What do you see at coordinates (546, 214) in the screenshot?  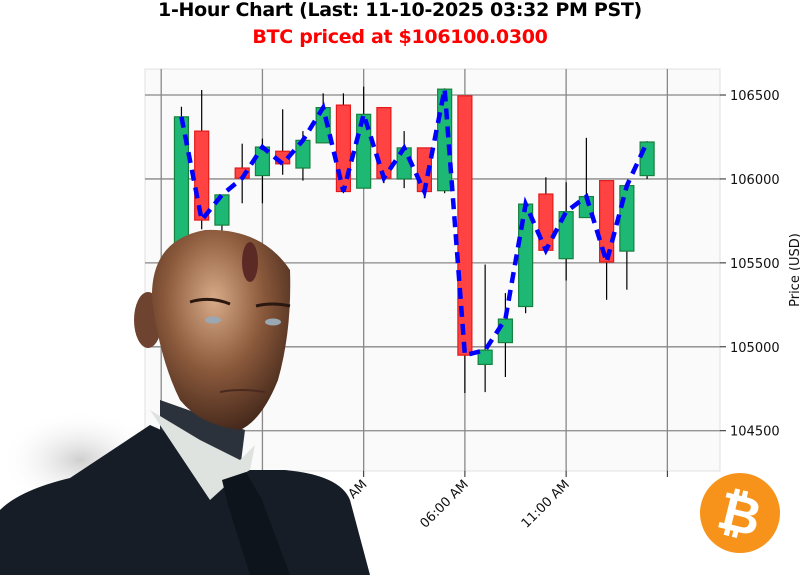 I see `candle-down` at bounding box center [546, 214].